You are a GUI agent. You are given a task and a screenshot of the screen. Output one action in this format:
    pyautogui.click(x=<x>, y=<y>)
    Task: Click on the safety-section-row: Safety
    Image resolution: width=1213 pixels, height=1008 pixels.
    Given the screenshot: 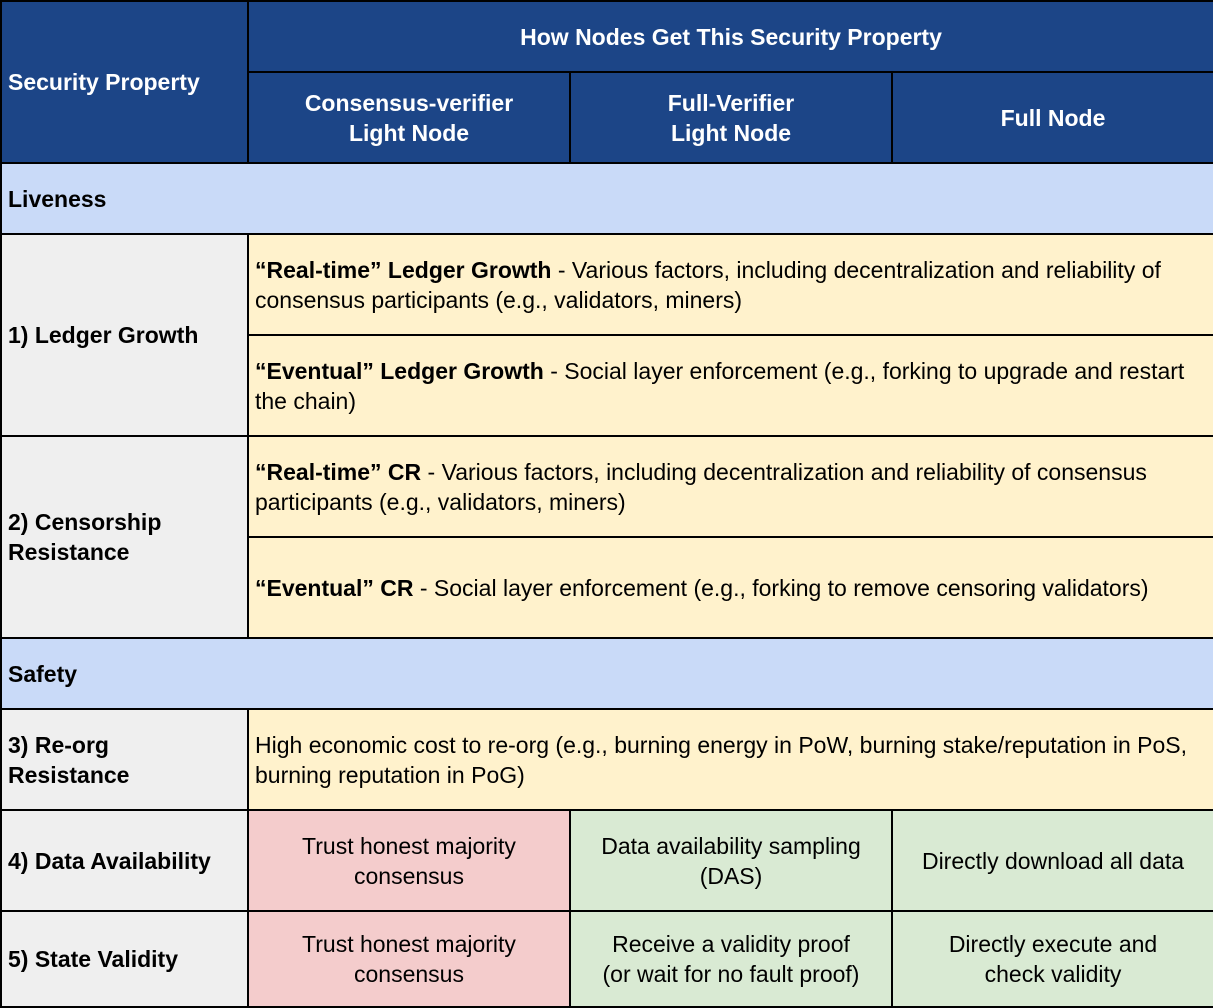 What is the action you would take?
    pyautogui.click(x=606, y=673)
    